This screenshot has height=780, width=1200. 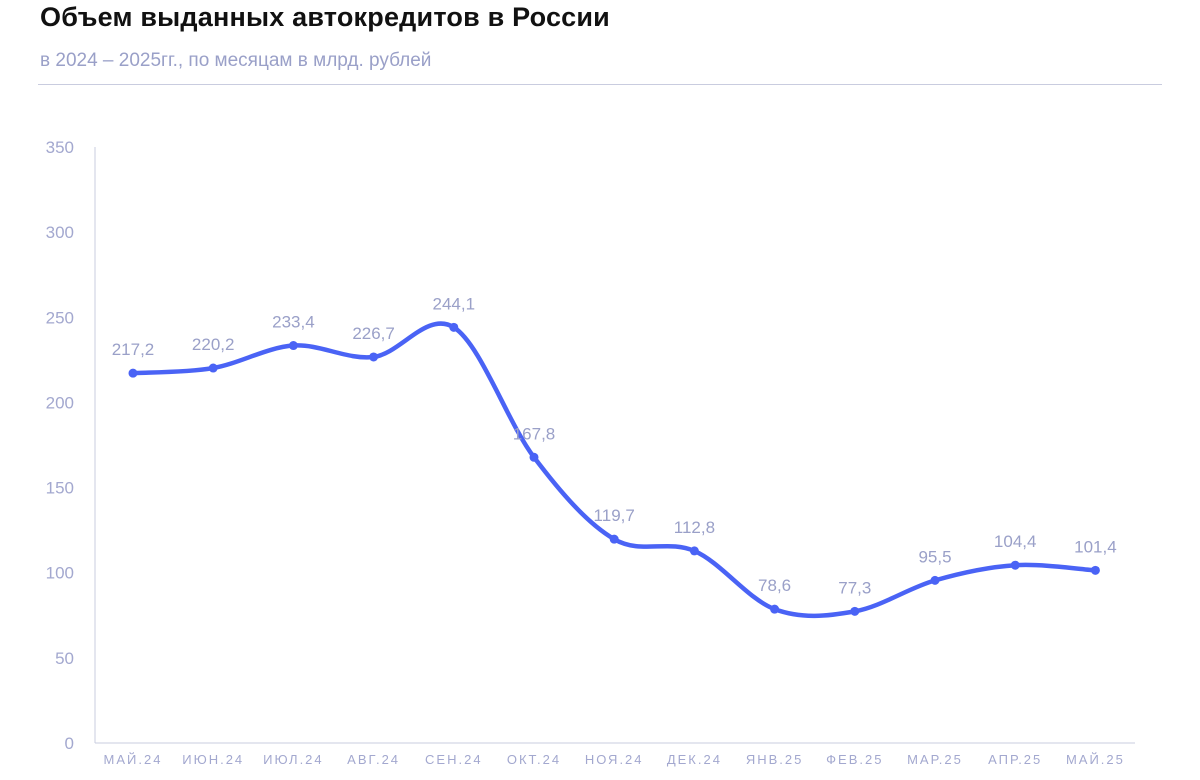 I want to click on data-label: 217,2, so click(x=133, y=349).